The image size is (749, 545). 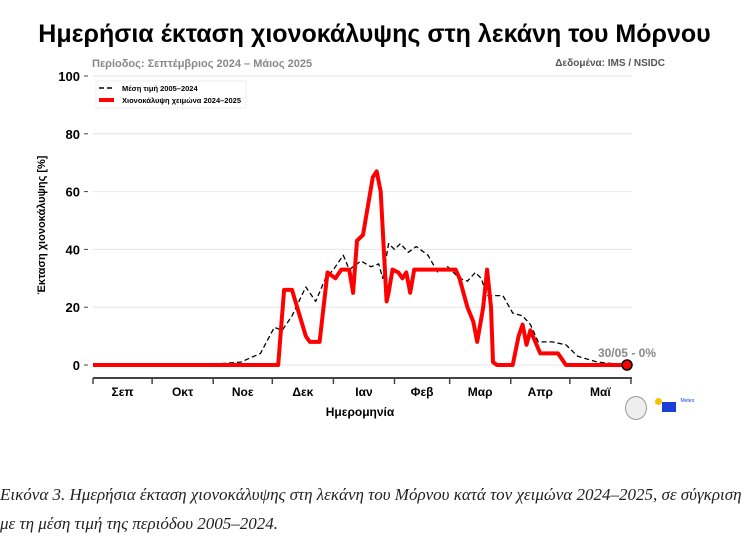 I want to click on end-point-annotation: 30/05 - 0%, so click(x=627, y=353).